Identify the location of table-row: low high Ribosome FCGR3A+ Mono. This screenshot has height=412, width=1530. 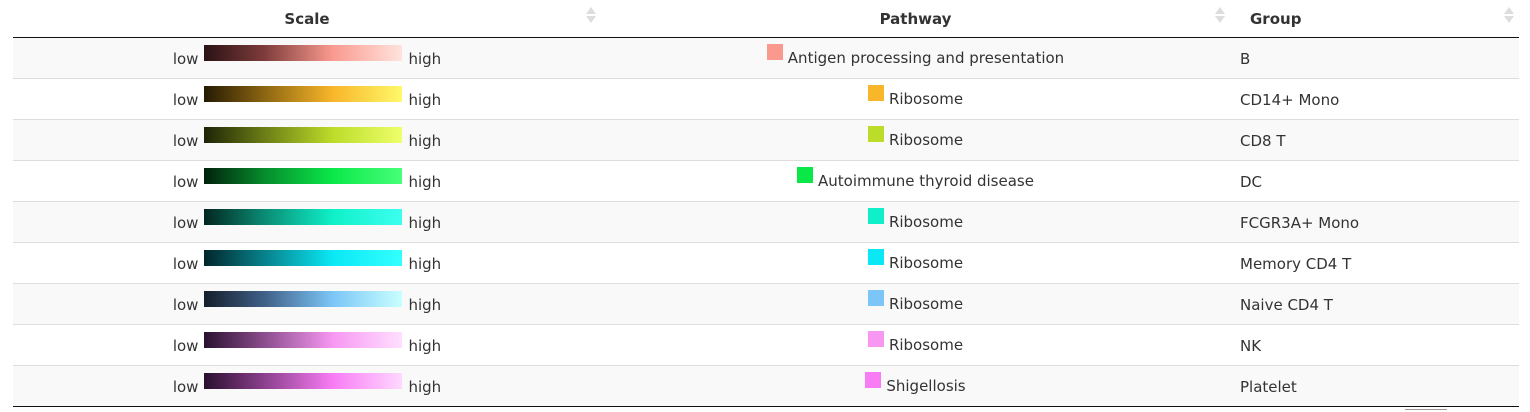
(766, 222).